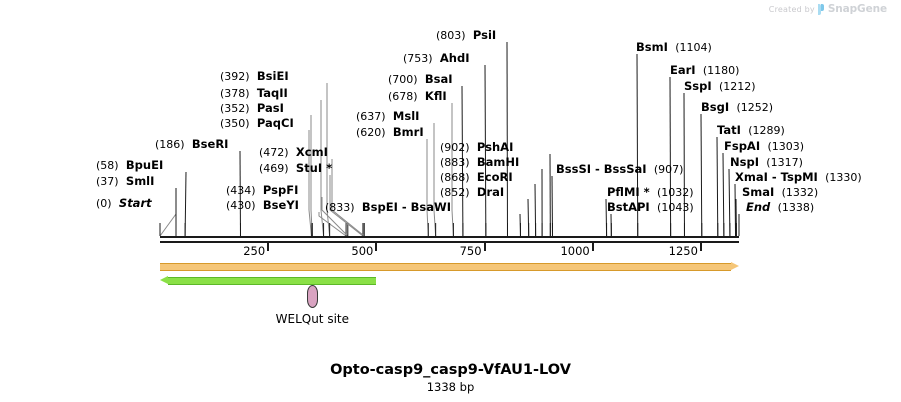 The height and width of the screenshot is (402, 901). I want to click on leader-line-ecori, so click(535, 210).